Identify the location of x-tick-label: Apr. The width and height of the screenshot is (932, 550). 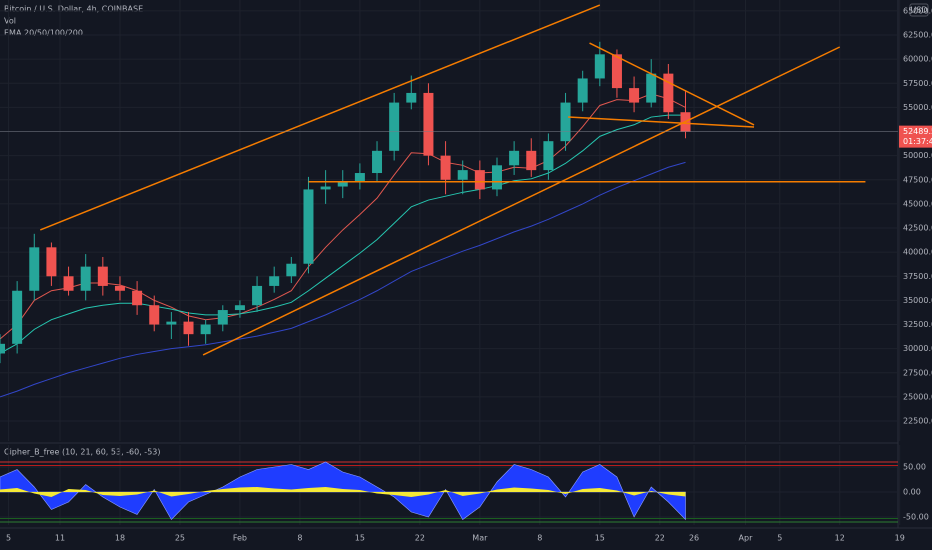
(746, 538).